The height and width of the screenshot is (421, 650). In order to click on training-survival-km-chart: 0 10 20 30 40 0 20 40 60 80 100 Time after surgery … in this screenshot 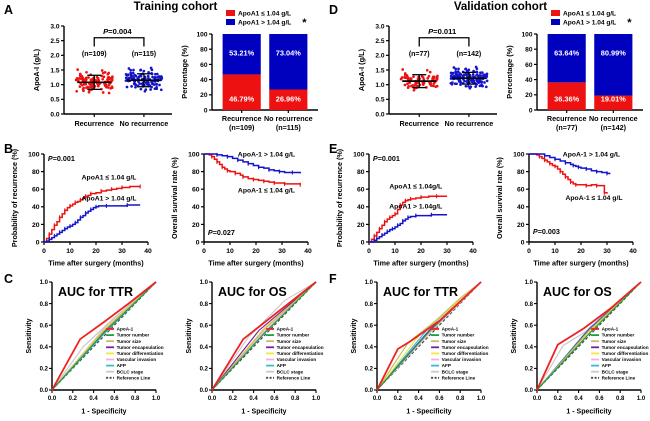, I will do `click(244, 207)`.